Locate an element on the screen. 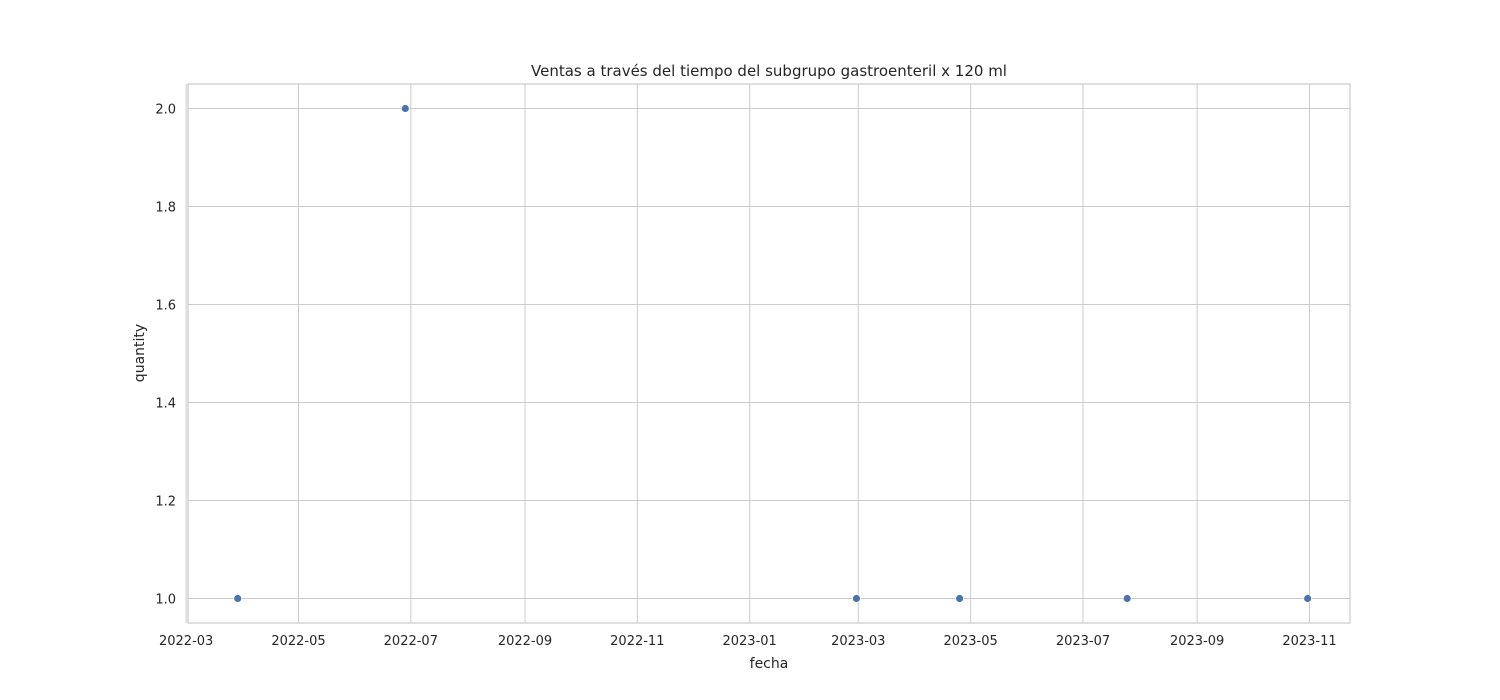  x-tick-label: 2022-07 is located at coordinates (411, 641).